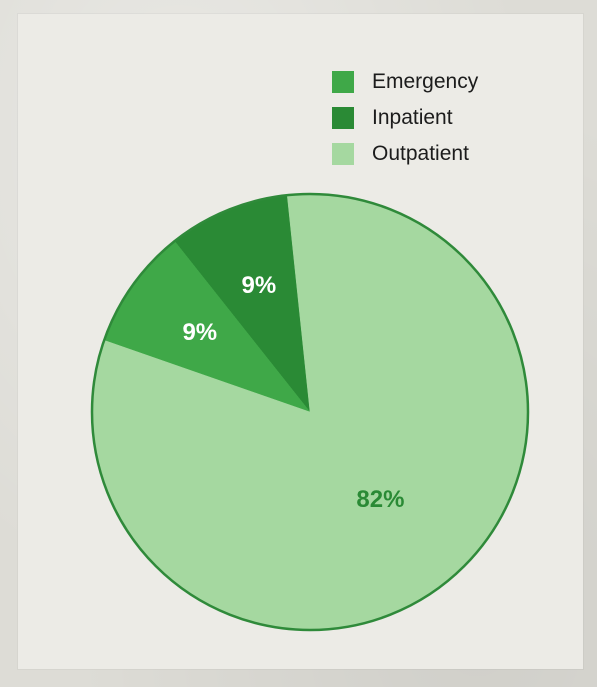 The width and height of the screenshot is (597, 687). Describe the element at coordinates (343, 118) in the screenshot. I see `legend-swatch-inpatient` at that location.